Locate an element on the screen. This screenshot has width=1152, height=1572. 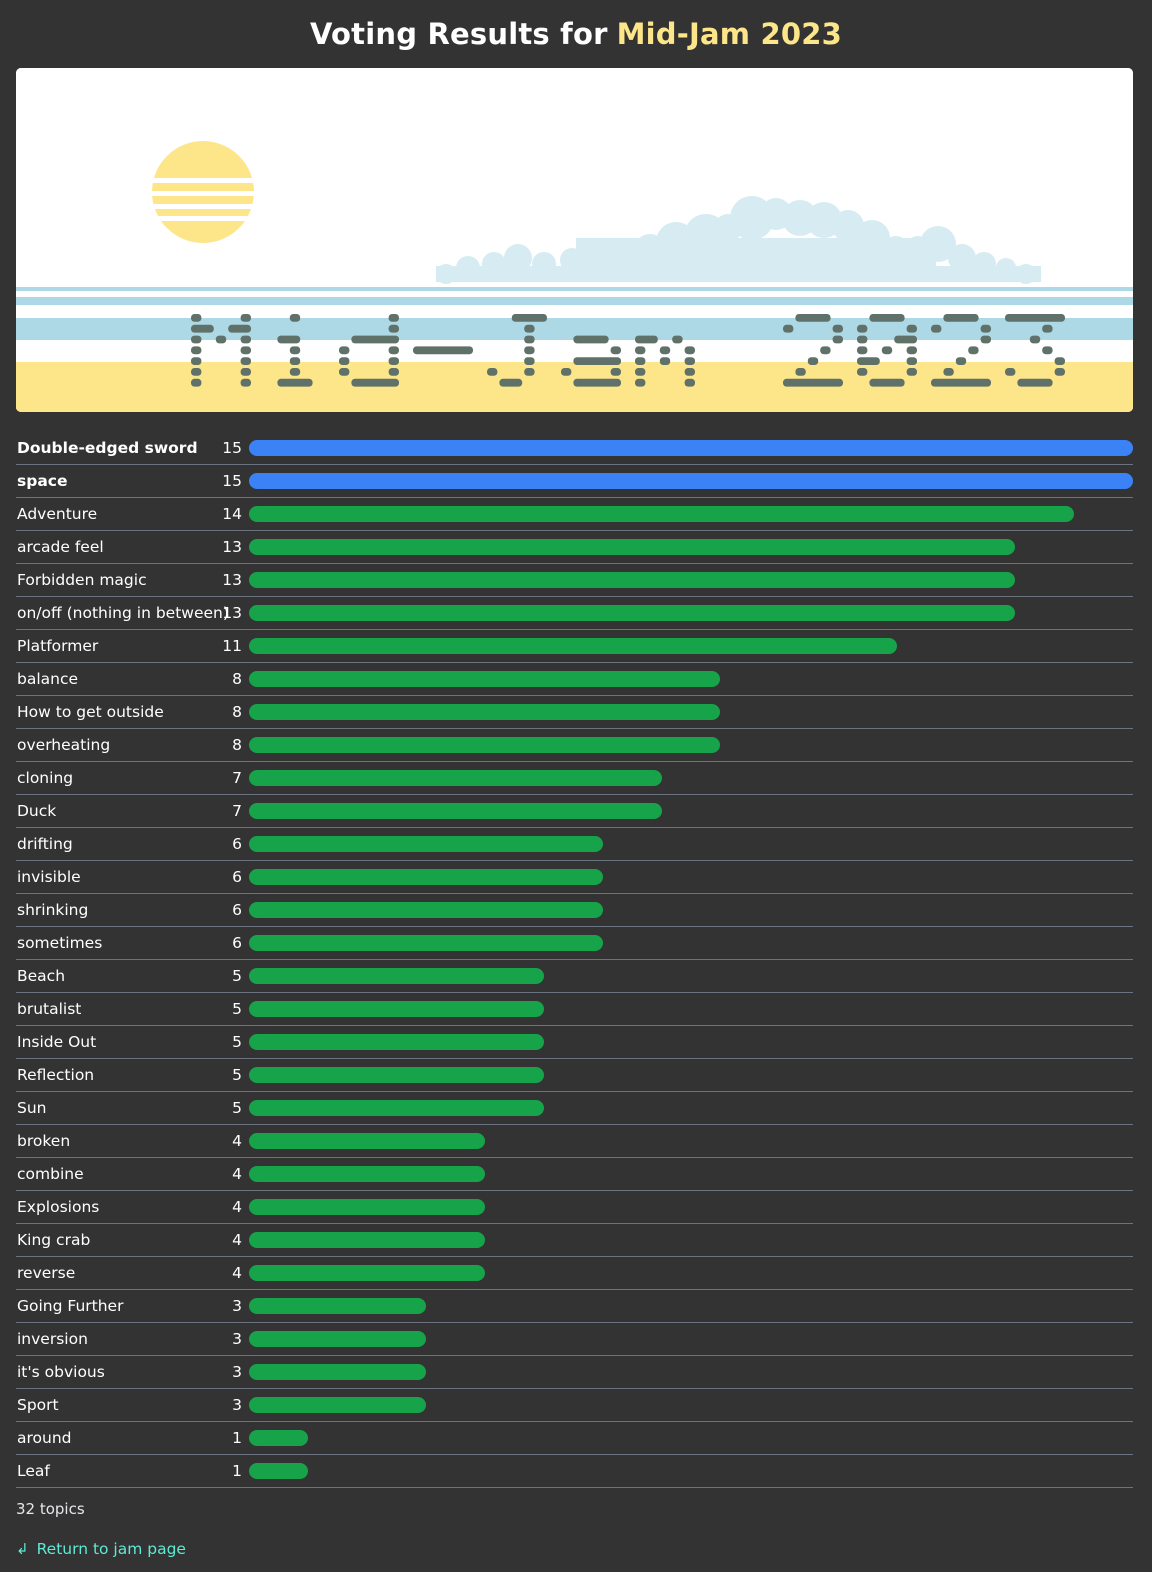
result-row: on/off (nothing in between) 13 is located at coordinates (574, 613).